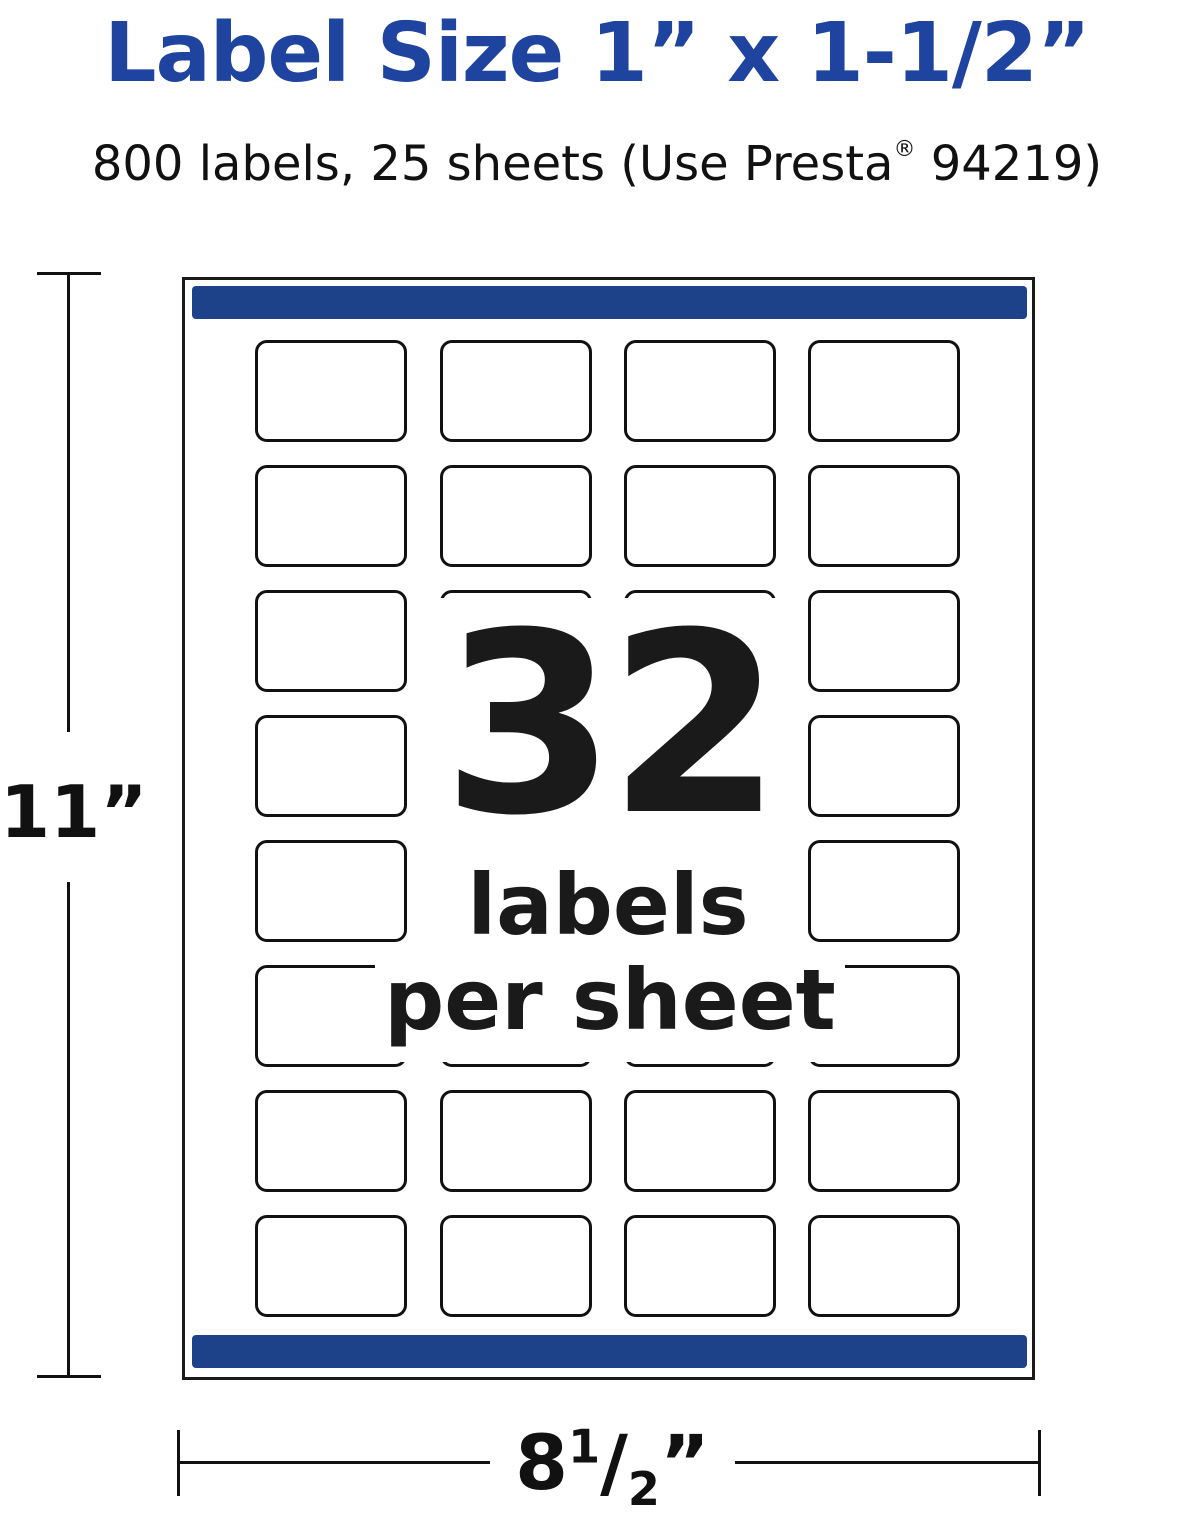 The height and width of the screenshot is (1516, 1194). I want to click on count-backdrop, so click(608, 774).